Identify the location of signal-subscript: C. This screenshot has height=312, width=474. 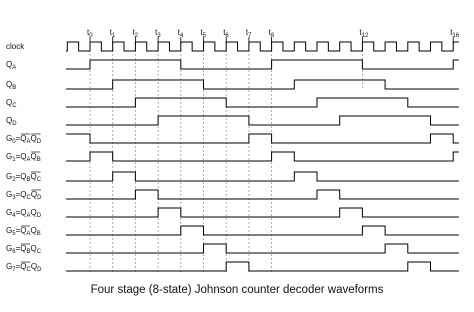
(14, 106).